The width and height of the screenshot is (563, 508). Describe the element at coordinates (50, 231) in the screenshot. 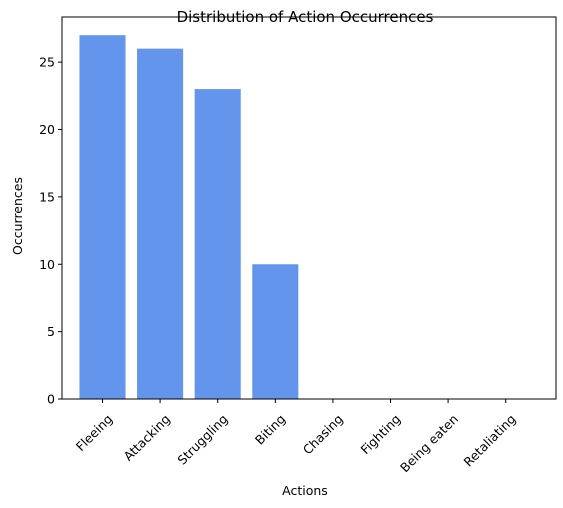

I see `y-axis-ticks: 0 5 10 15 20 25` at that location.